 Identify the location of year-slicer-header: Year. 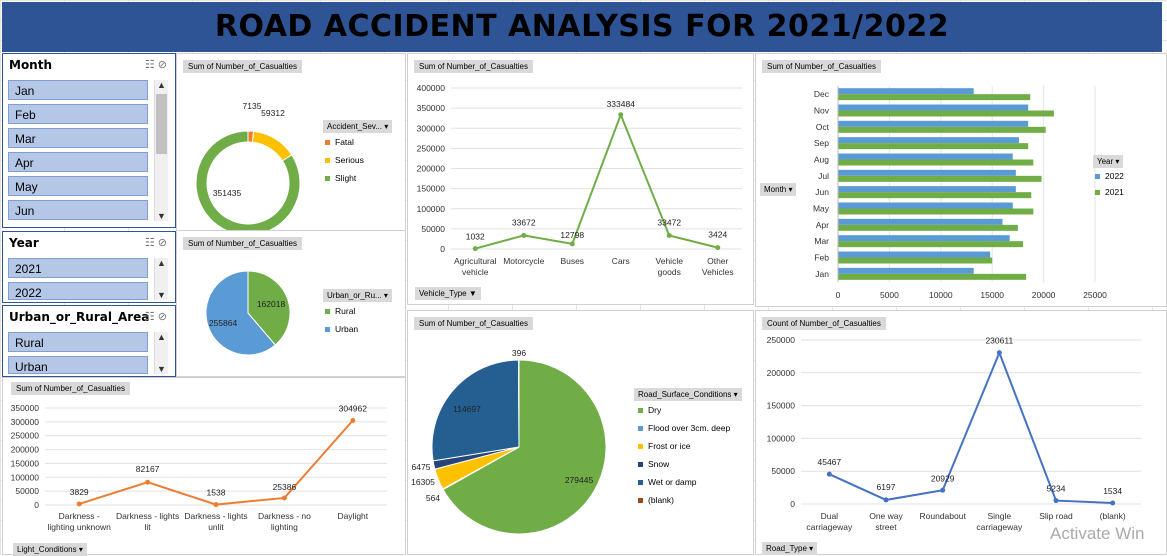
(24, 243).